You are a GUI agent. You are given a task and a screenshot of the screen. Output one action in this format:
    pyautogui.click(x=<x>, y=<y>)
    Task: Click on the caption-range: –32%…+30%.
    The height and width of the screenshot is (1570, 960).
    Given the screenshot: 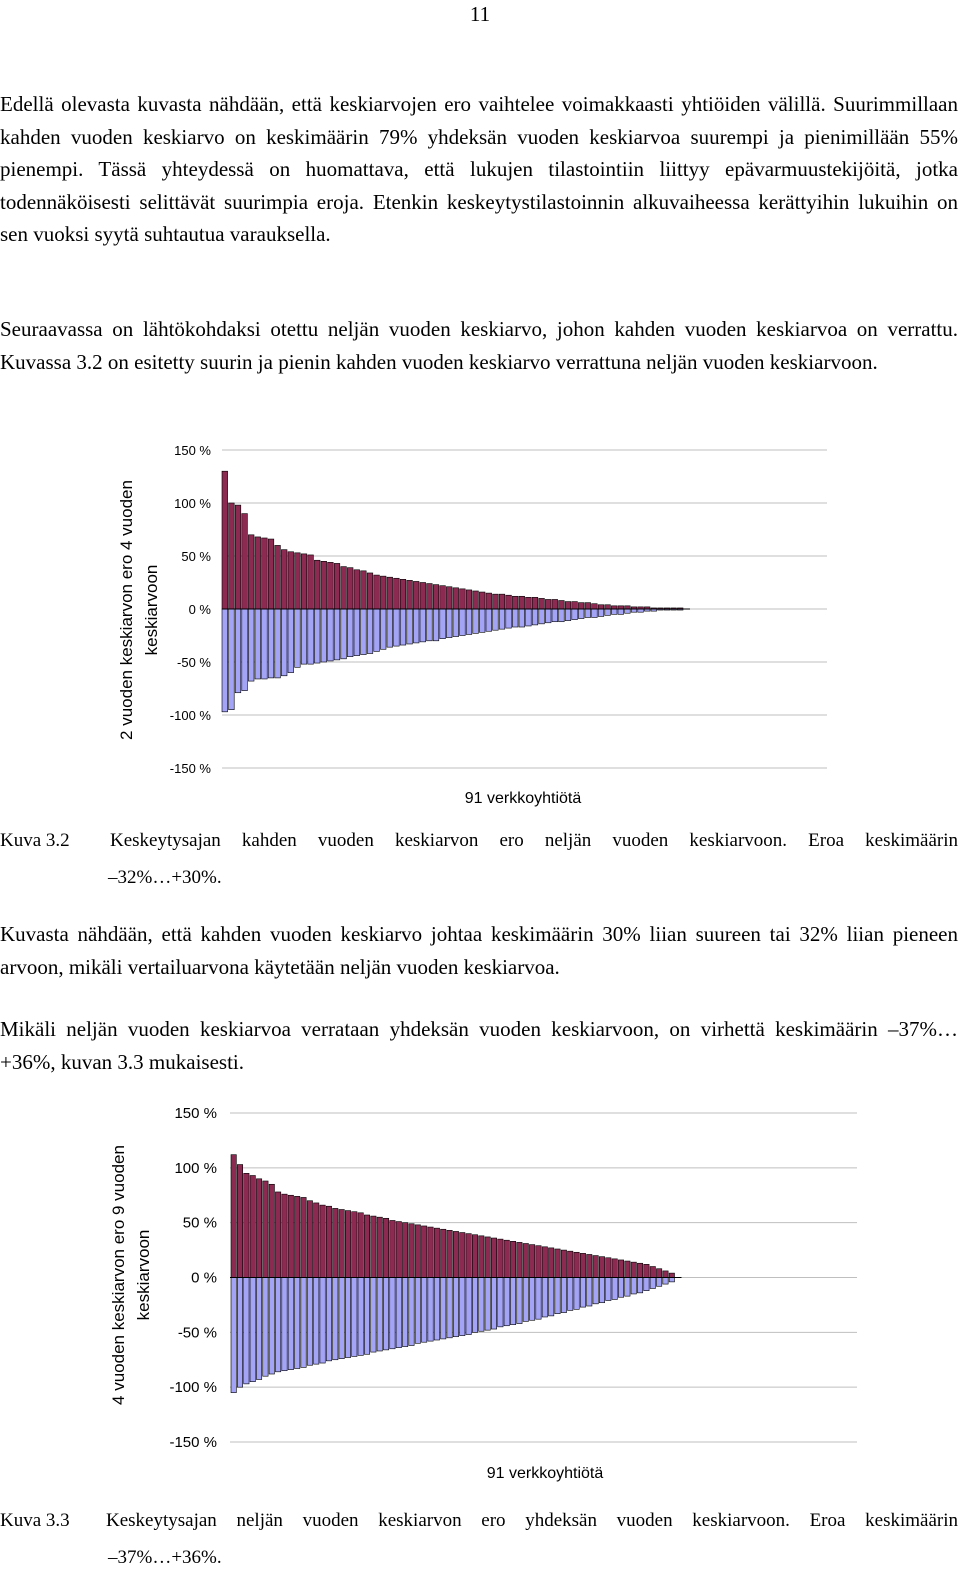 What is the action you would take?
    pyautogui.click(x=165, y=877)
    